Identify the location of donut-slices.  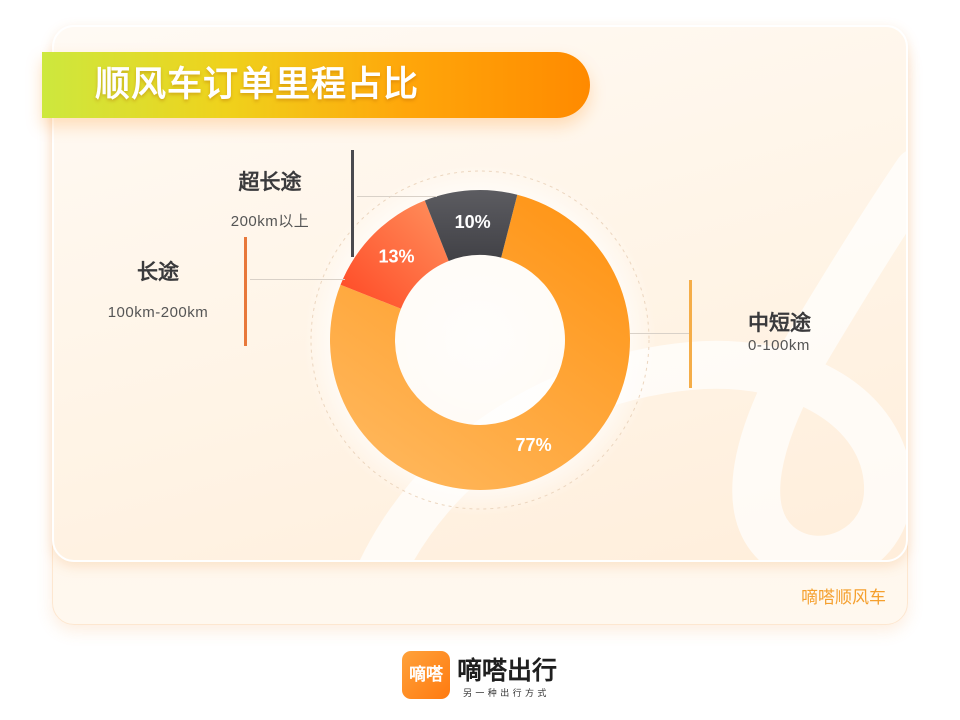
(480, 340).